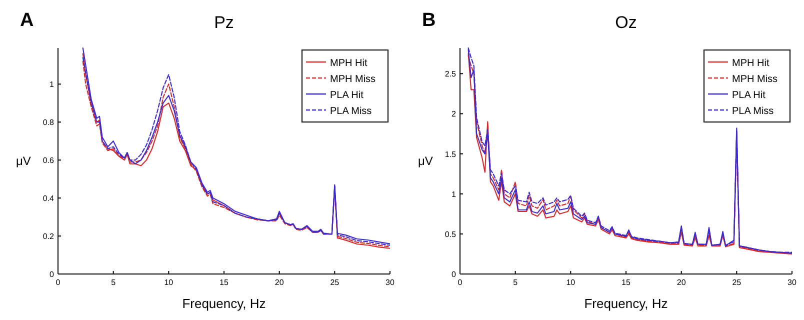 The width and height of the screenshot is (804, 320). What do you see at coordinates (48, 237) in the screenshot?
I see `y-tick-label: 0.2` at bounding box center [48, 237].